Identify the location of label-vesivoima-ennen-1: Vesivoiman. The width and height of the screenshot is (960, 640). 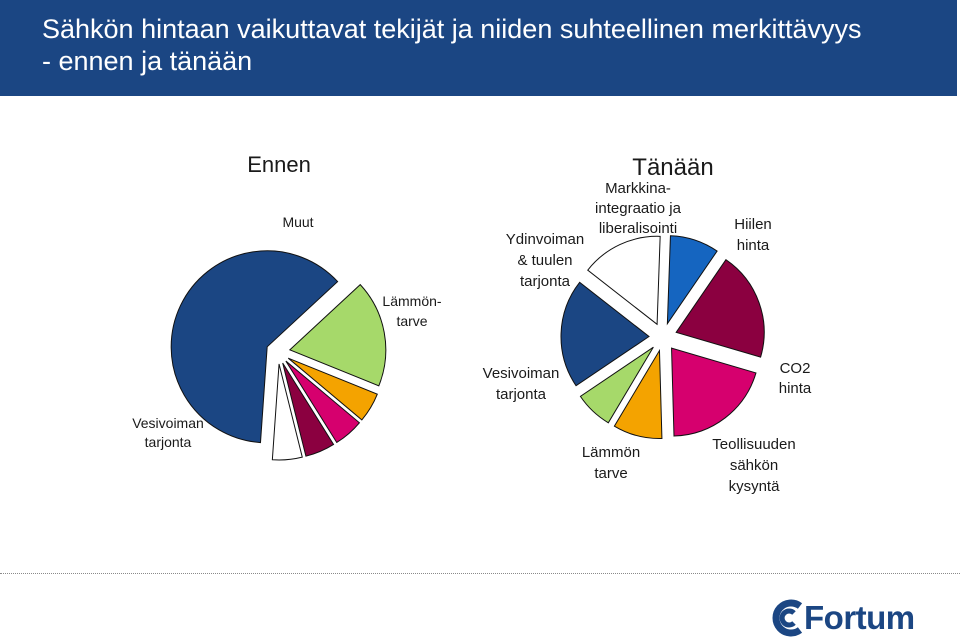
(168, 423).